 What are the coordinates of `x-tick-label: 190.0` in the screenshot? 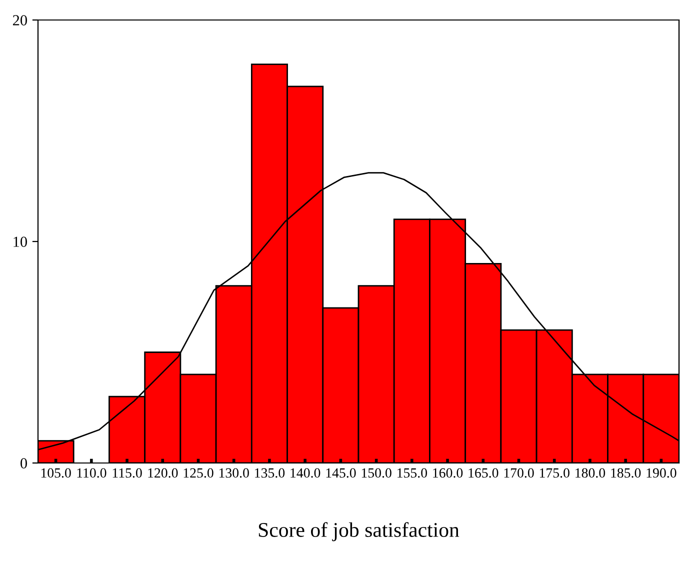 It's located at (661, 473).